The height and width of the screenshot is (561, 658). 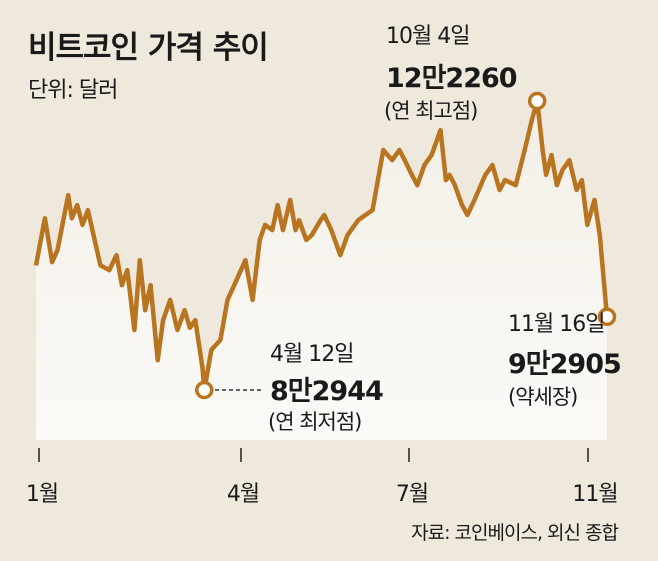 I want to click on high-point-marker, so click(x=537, y=101).